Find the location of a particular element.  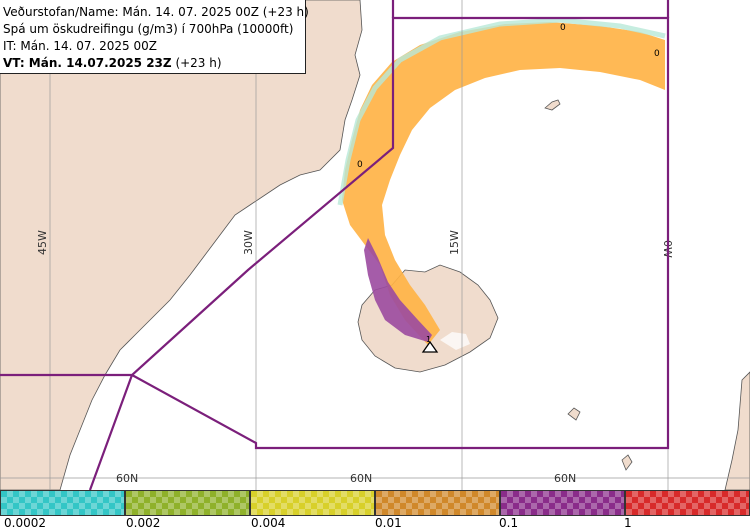

legend-tick-0: 0.0002 is located at coordinates (25, 523).